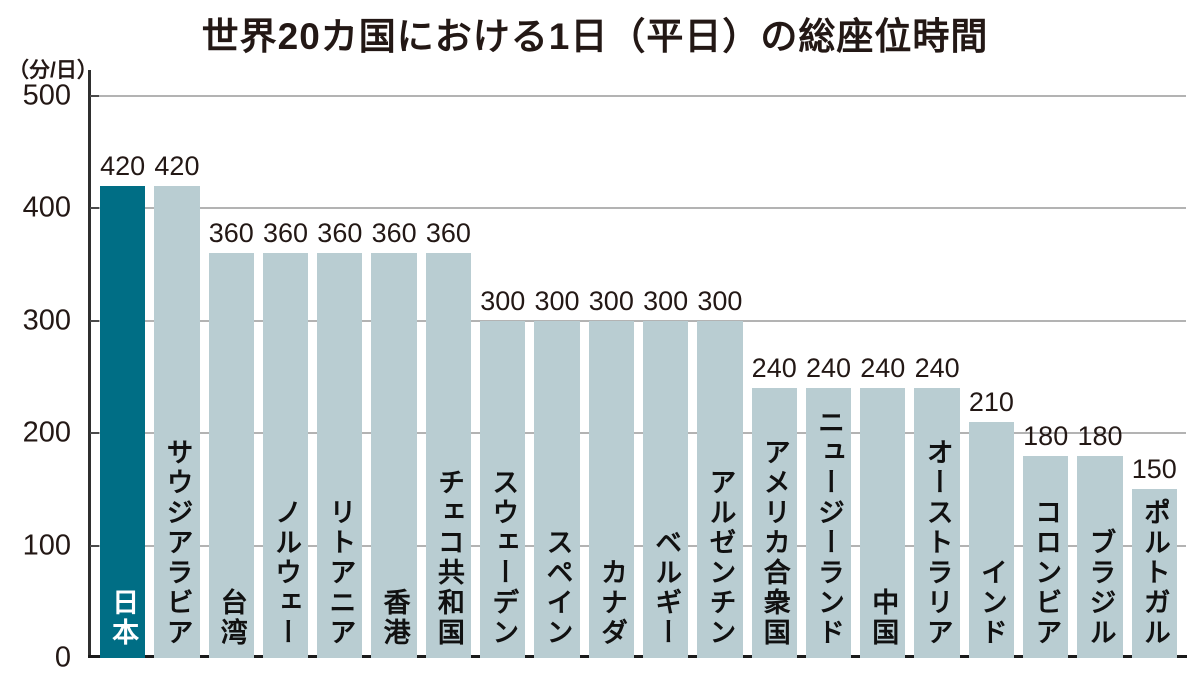  What do you see at coordinates (394, 455) in the screenshot?
I see `bar-香港: 香港` at bounding box center [394, 455].